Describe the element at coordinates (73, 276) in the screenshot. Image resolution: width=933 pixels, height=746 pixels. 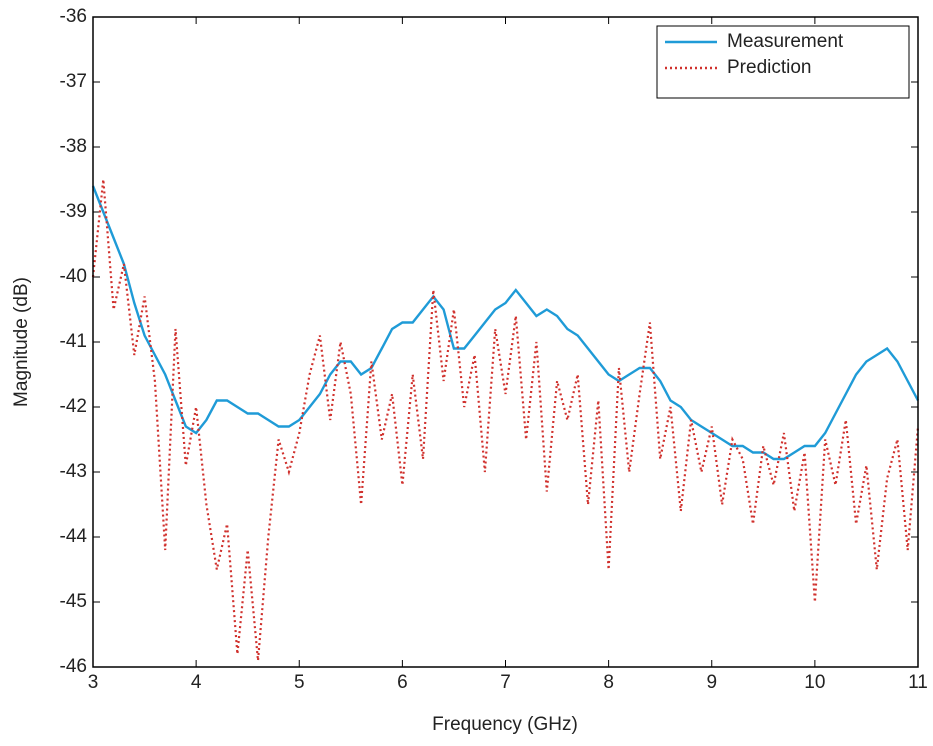
I see `y-tick-label: -40` at that location.